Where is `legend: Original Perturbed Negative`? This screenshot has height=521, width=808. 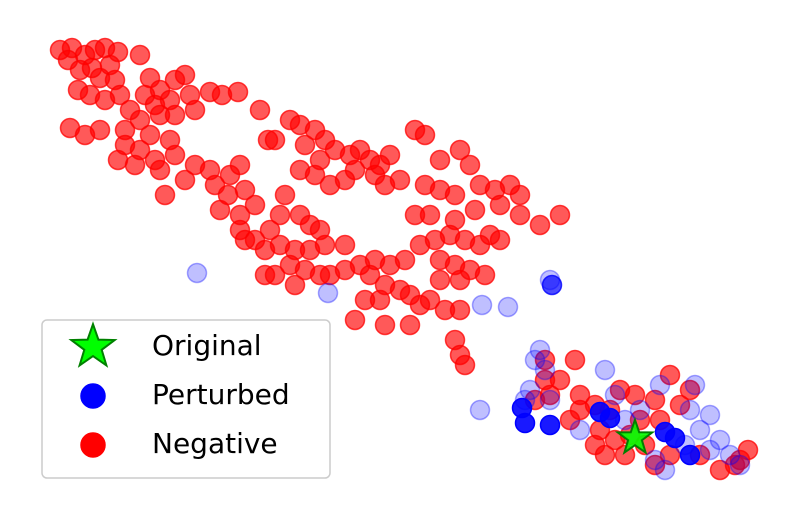 legend: Original Perturbed Negative is located at coordinates (186, 399).